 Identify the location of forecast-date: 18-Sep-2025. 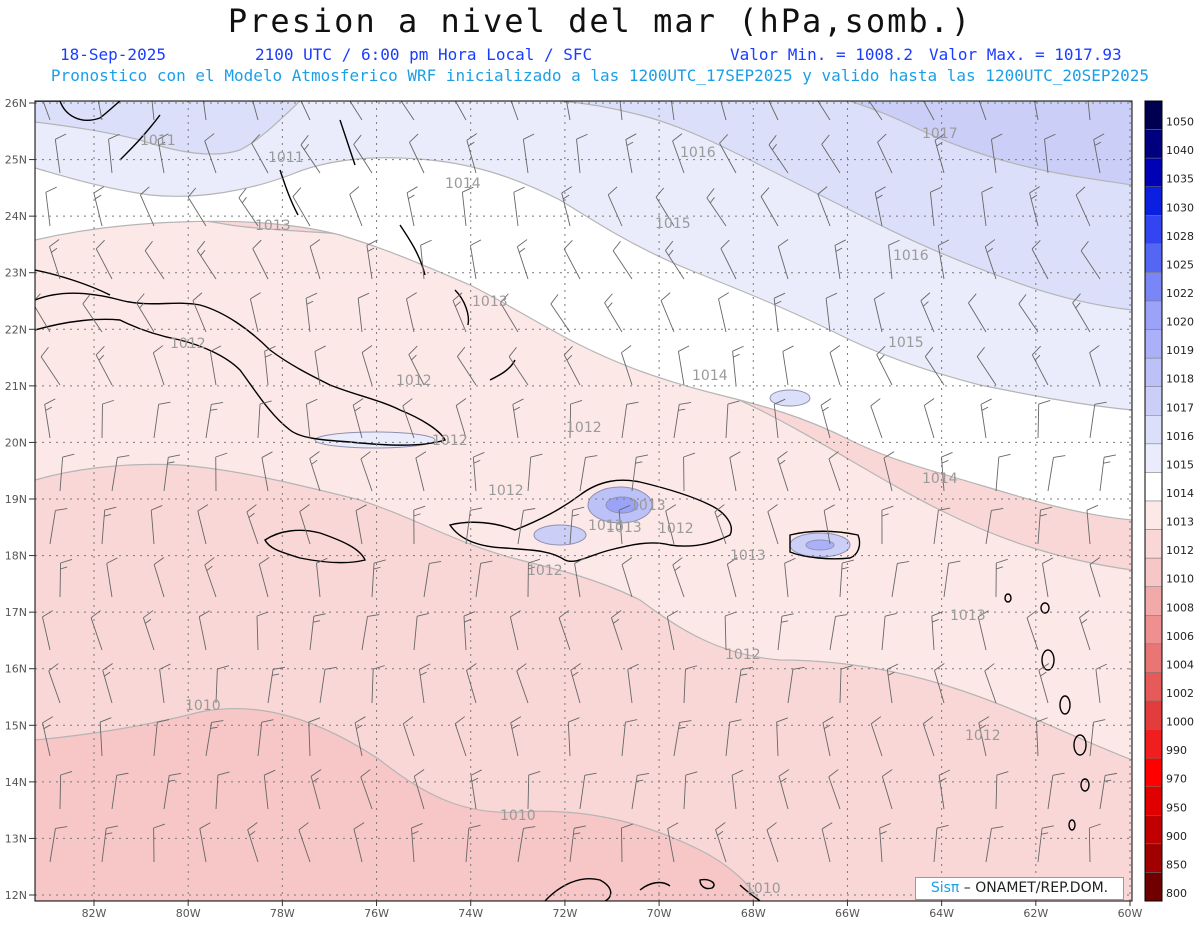
(113, 54).